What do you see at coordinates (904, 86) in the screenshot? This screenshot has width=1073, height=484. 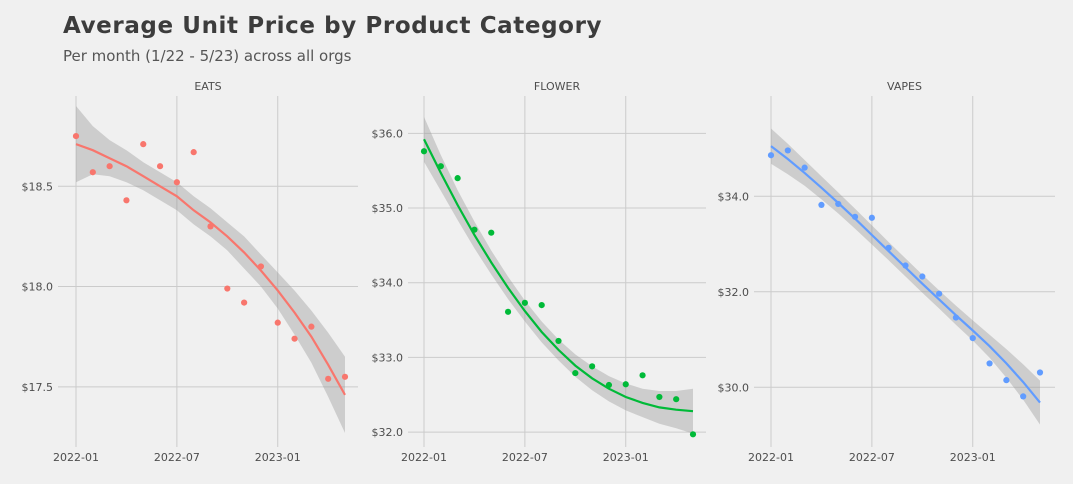 I see `panel-label-vapes: VAPES` at bounding box center [904, 86].